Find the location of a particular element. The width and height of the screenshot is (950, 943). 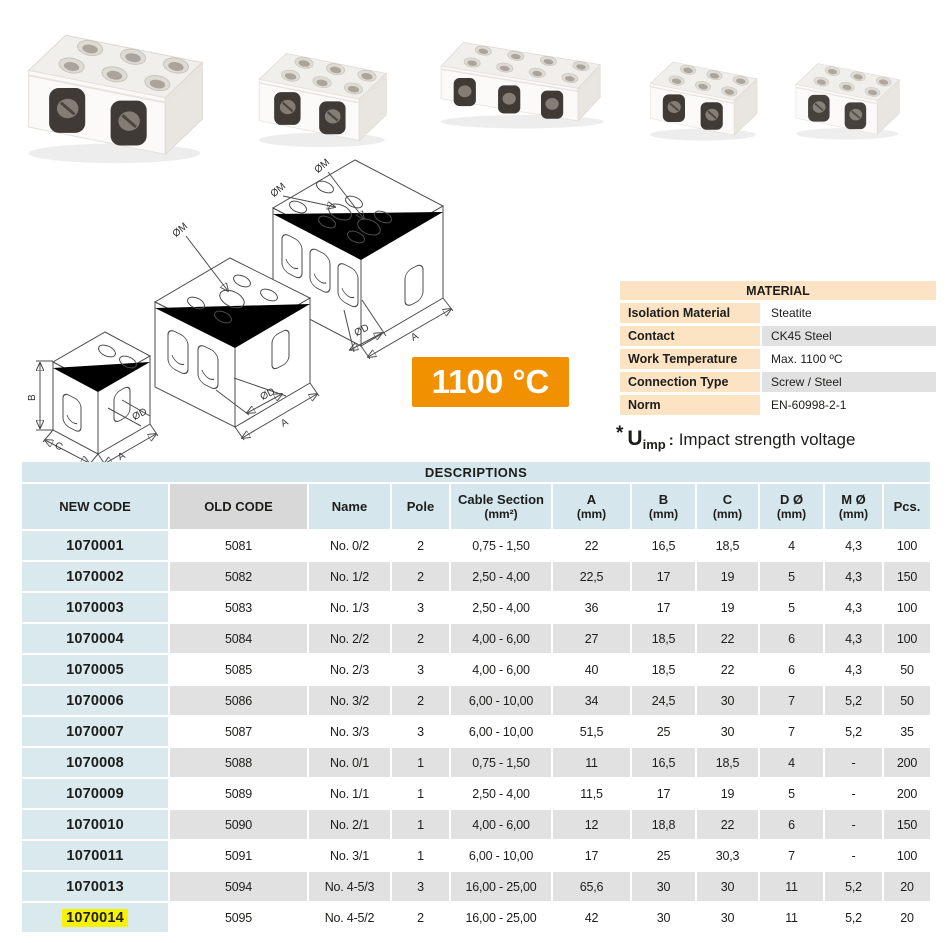

dim-label: B is located at coordinates (32, 397).